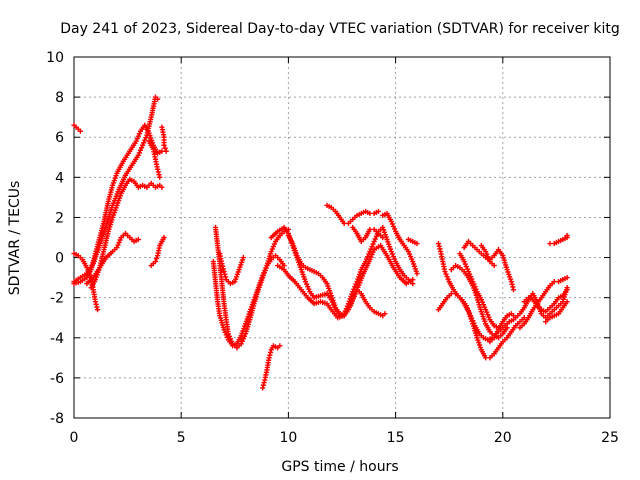 This screenshot has height=480, width=640. I want to click on series-s18, so click(368, 234).